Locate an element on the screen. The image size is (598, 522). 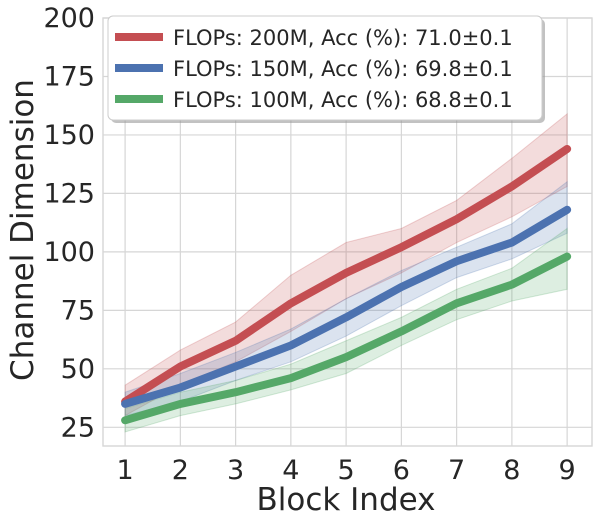
legend-entry-3: FLOPs: 100M, Acc (%): 68.8±0.1 is located at coordinates (343, 100).